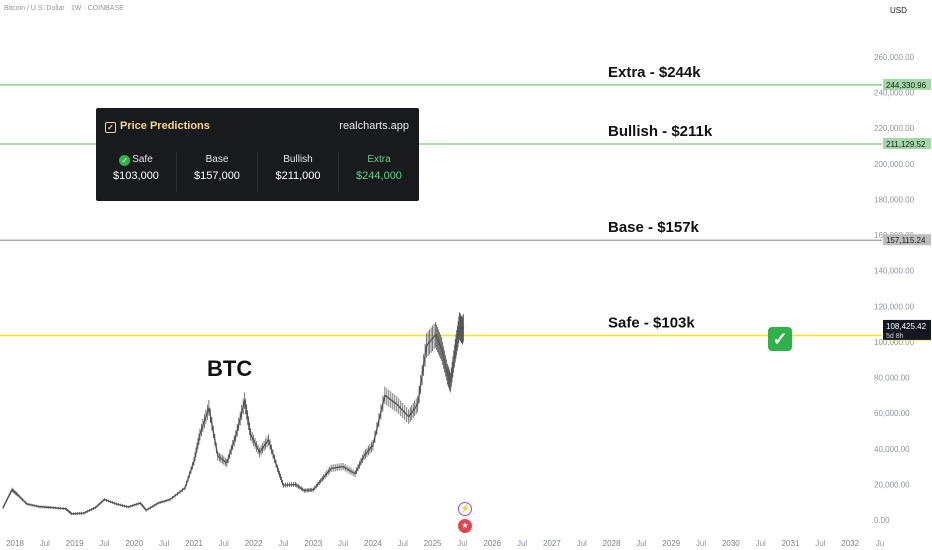 This screenshot has width=932, height=550. I want to click on y-tick-label: 200,000.00, so click(894, 164).